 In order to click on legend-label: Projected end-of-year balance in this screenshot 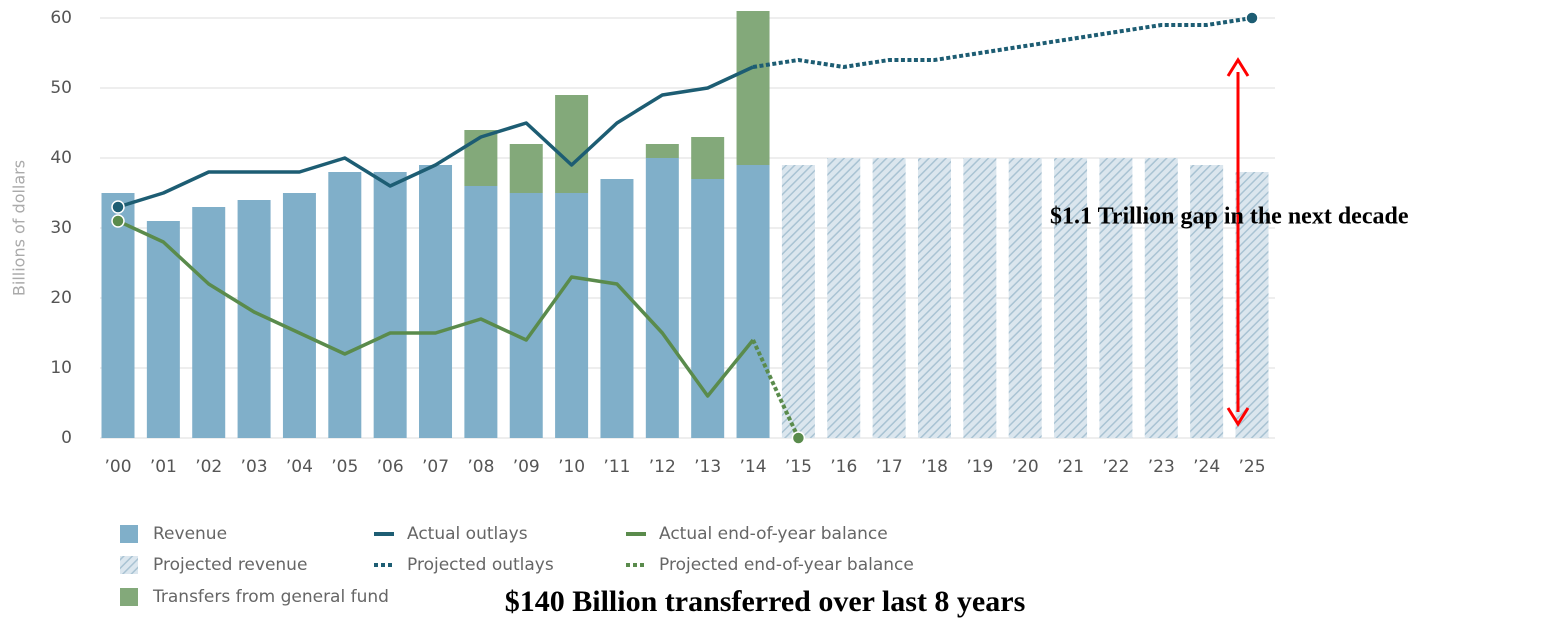, I will do `click(786, 565)`.